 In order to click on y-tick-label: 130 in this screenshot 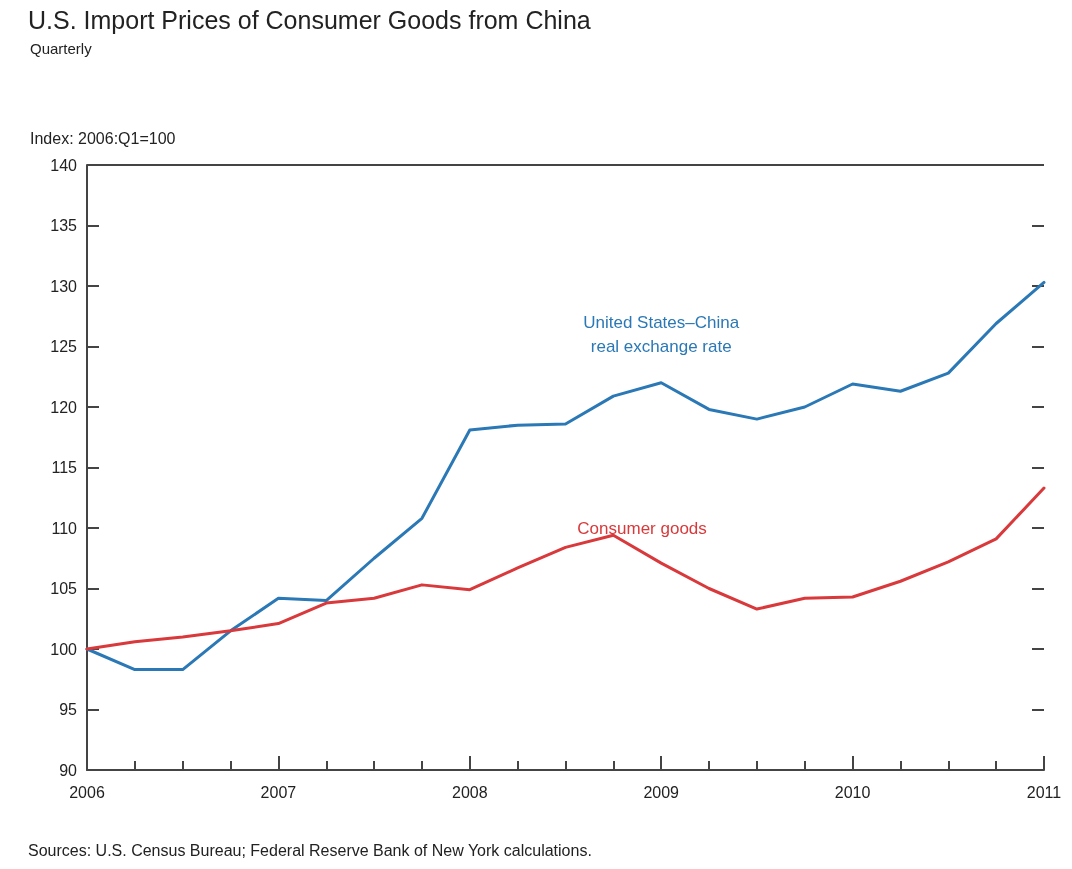, I will do `click(64, 286)`.